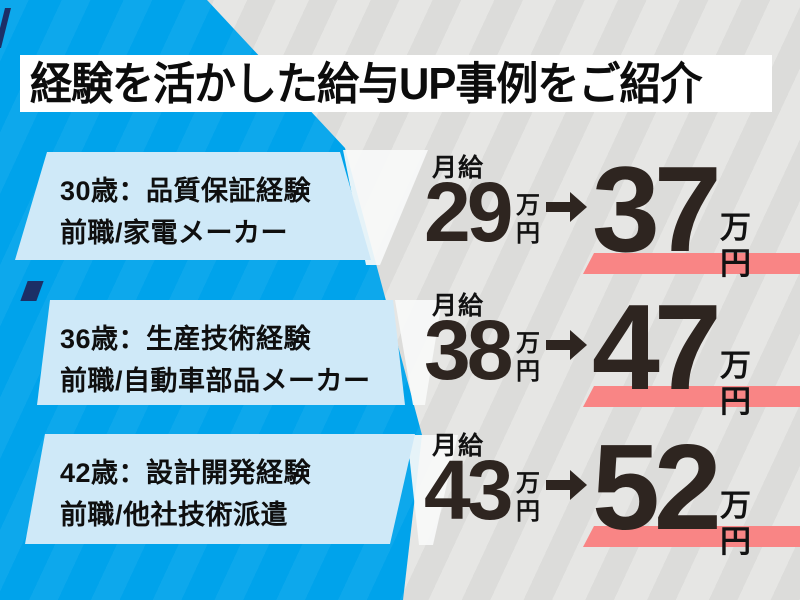 This screenshot has height=600, width=800. I want to click on salary-comparison-3: 月給 43 万 円 52 万 円, so click(612, 506).